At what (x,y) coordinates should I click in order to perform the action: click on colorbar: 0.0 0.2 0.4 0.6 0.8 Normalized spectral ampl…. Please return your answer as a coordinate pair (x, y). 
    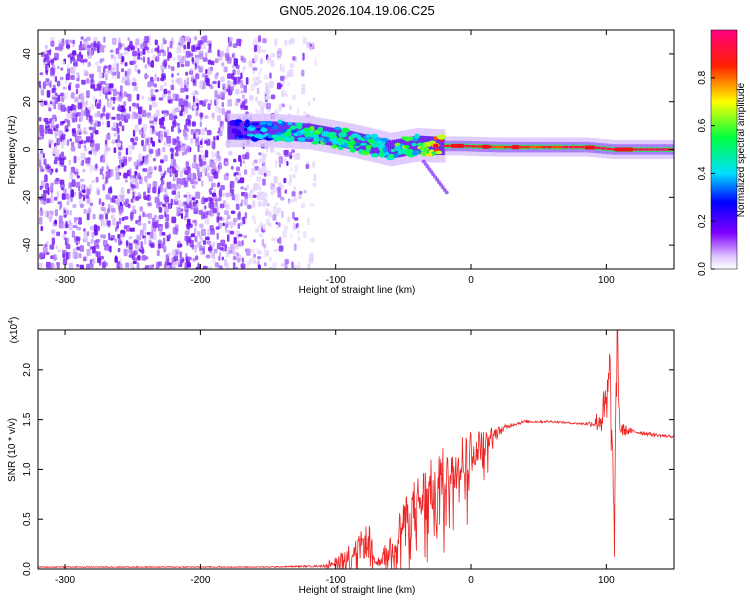
    Looking at the image, I should click on (722, 152).